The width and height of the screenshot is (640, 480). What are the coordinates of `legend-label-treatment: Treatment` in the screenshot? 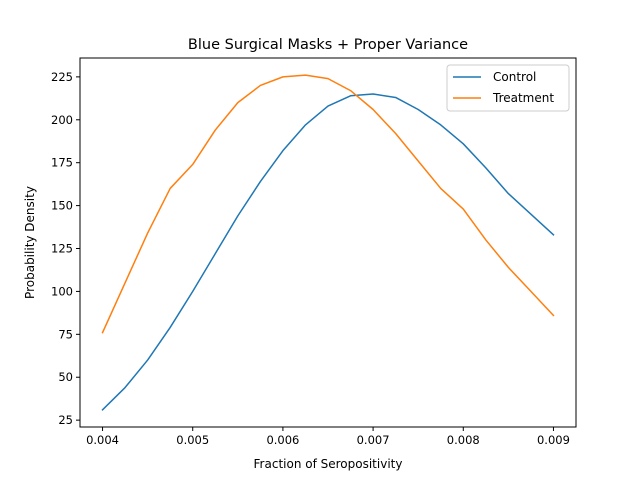 It's located at (523, 98).